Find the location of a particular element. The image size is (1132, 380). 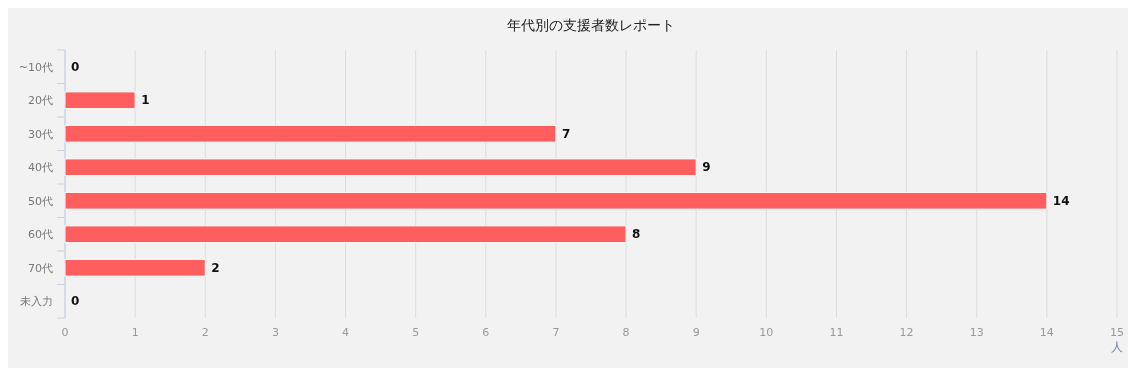

x-tick-label: 13 is located at coordinates (976, 332).